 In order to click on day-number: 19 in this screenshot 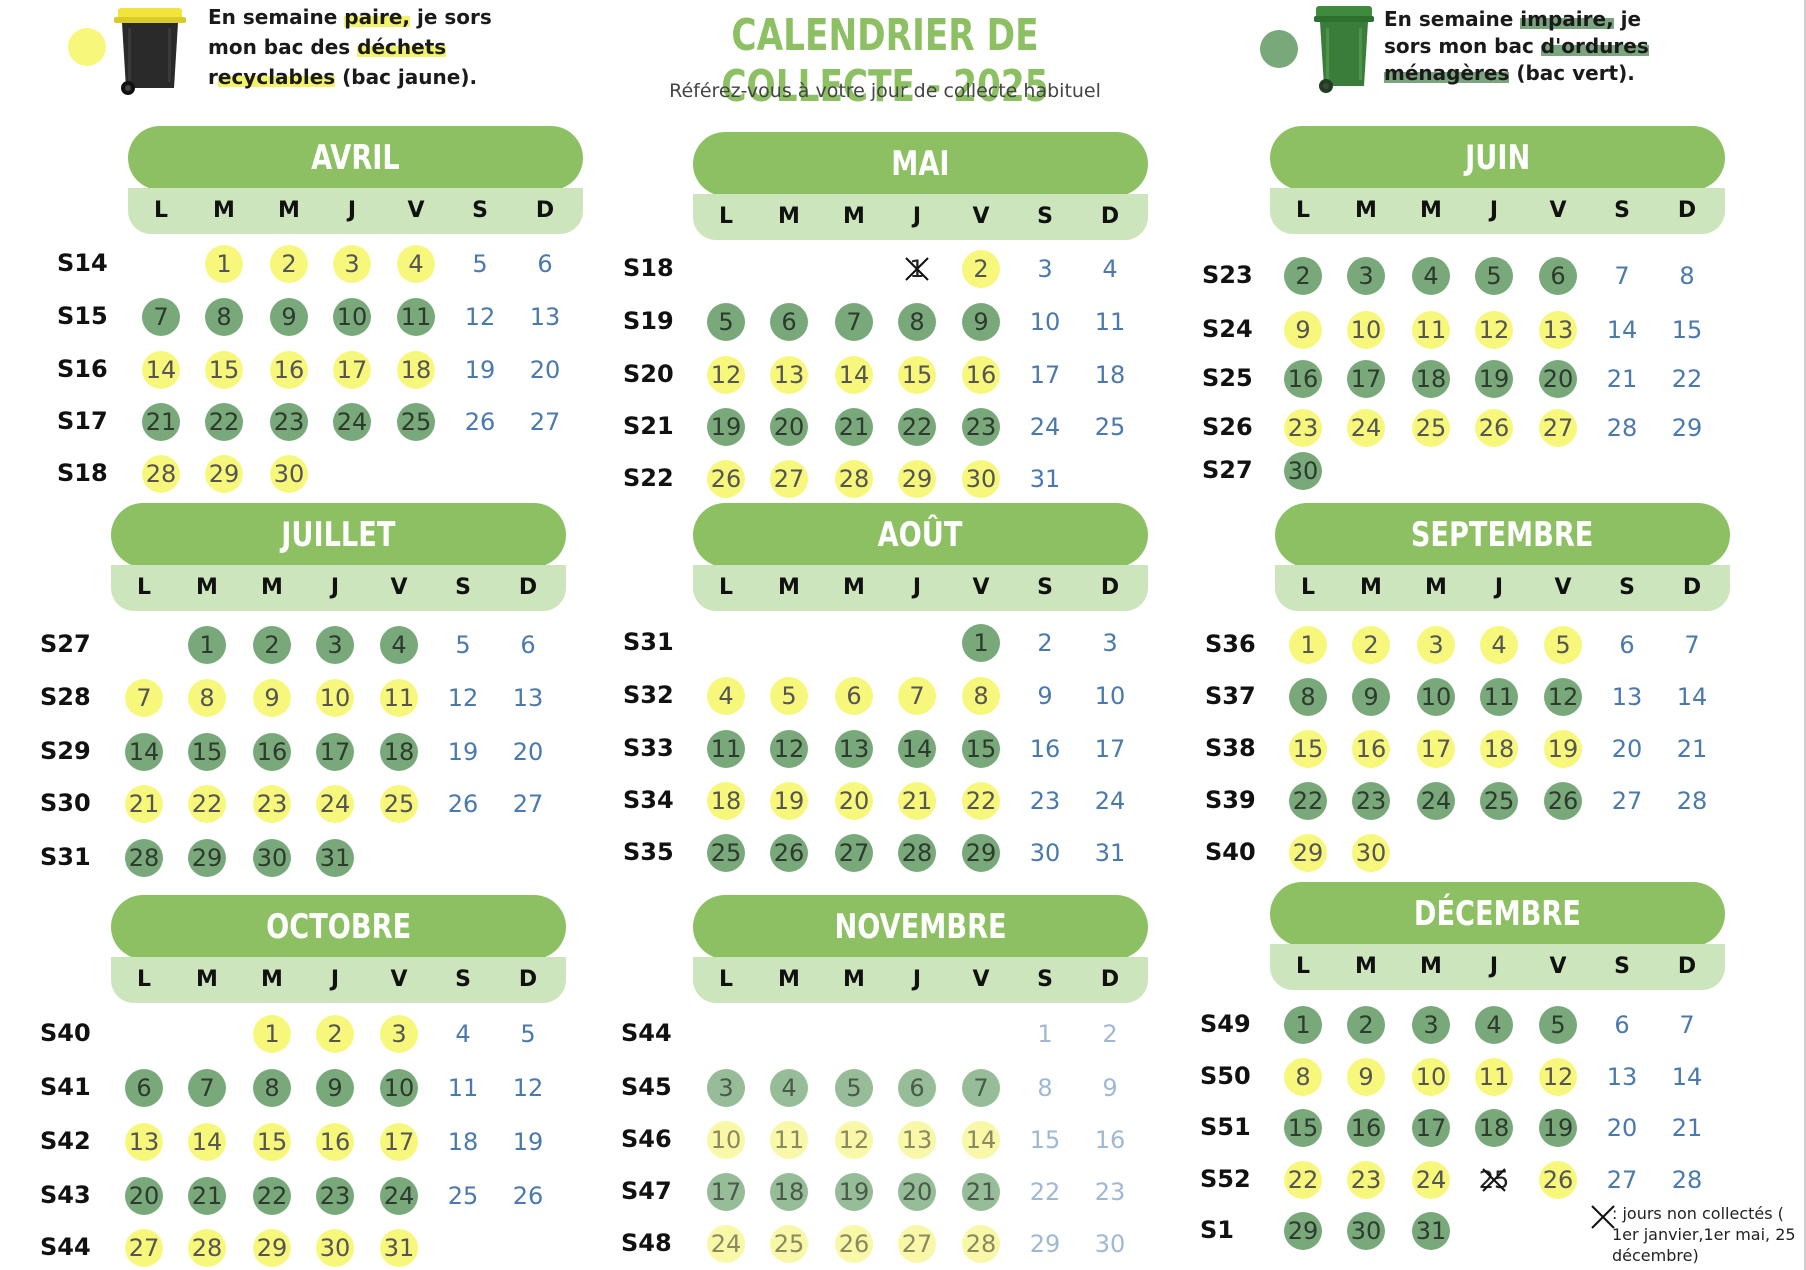, I will do `click(528, 1142)`.